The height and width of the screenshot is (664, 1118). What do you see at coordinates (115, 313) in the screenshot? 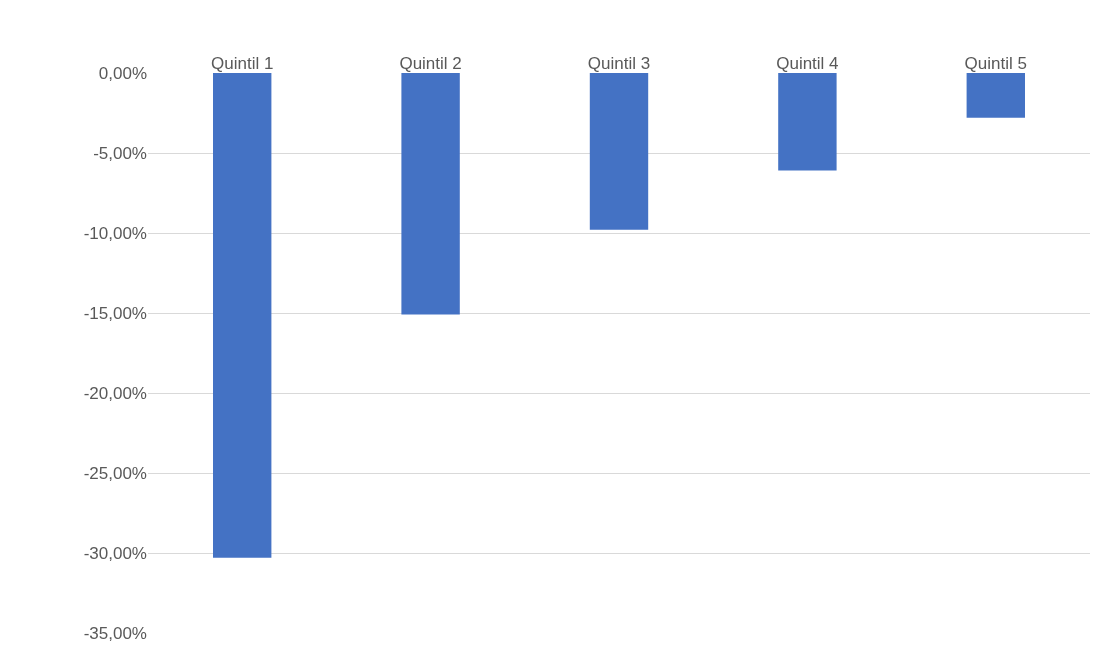
I see `y-tick-label: -15,00%` at bounding box center [115, 313].